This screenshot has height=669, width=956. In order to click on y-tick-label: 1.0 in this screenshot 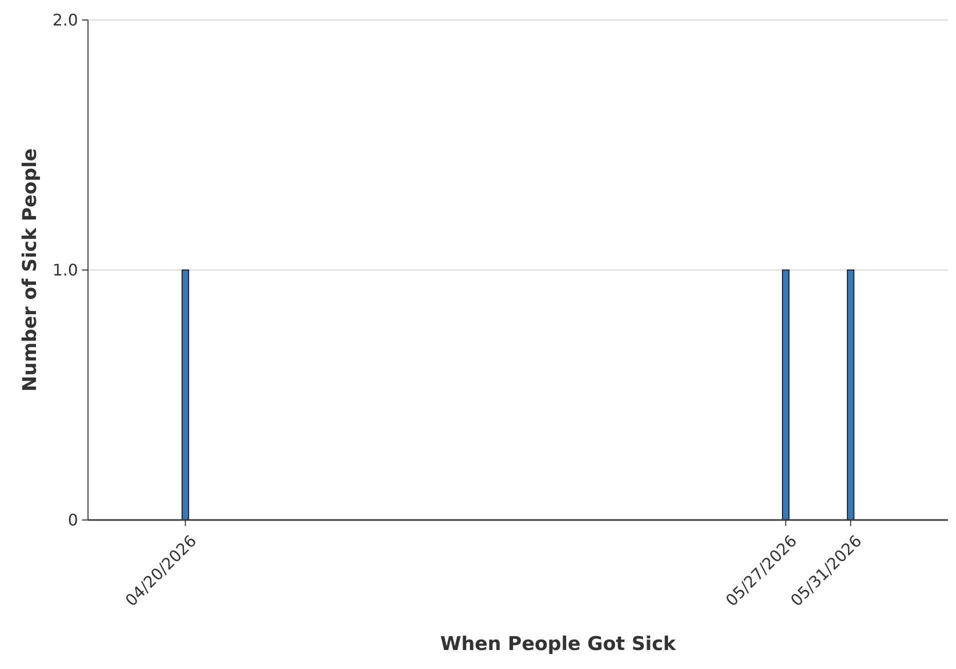, I will do `click(65, 270)`.